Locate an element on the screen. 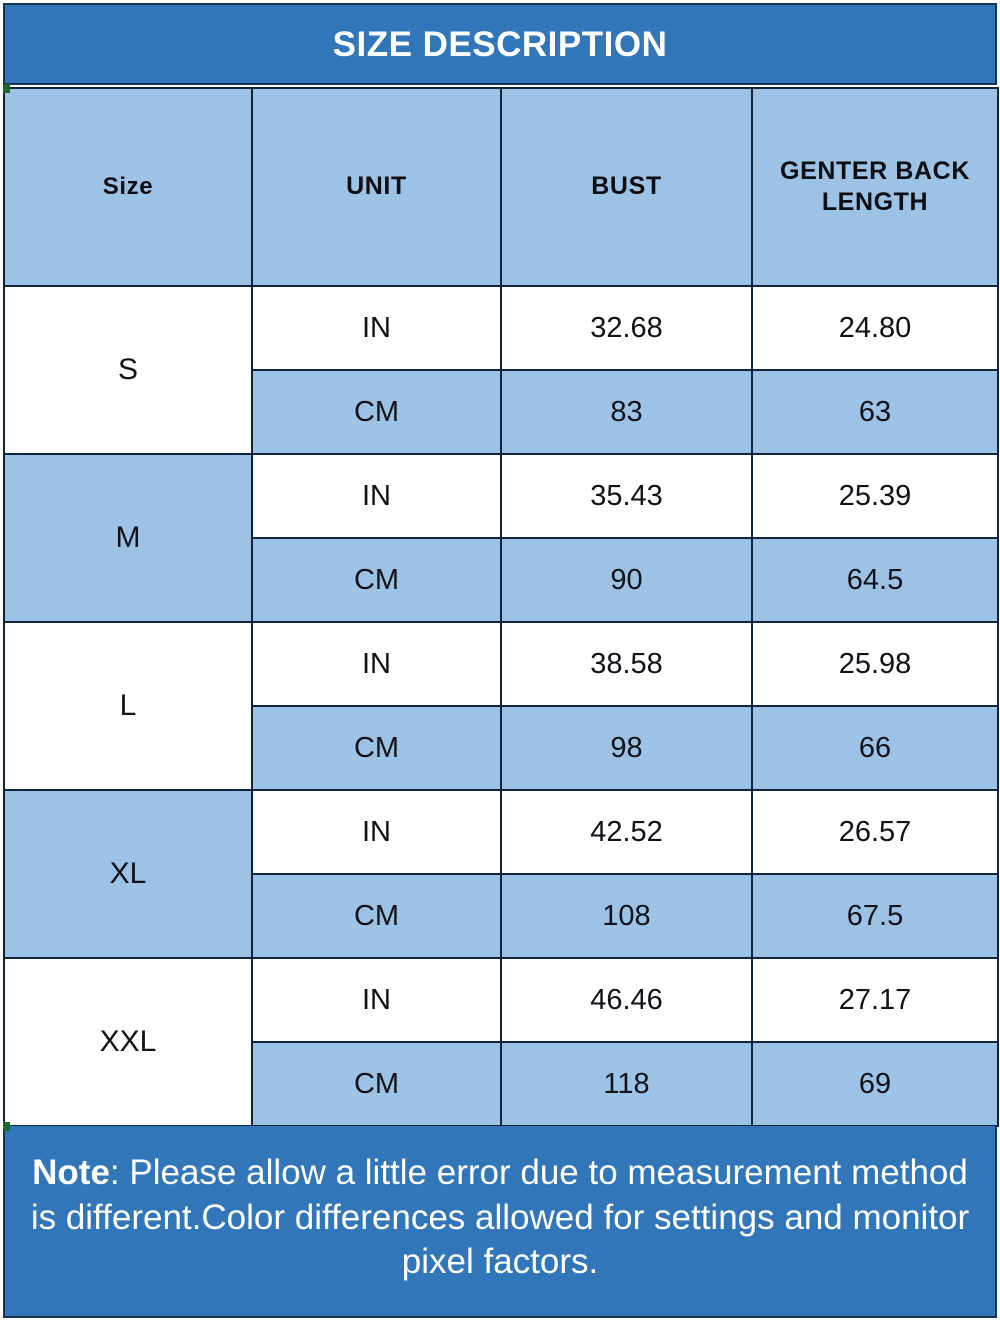  table-row: CM 83 63 is located at coordinates (501, 412).